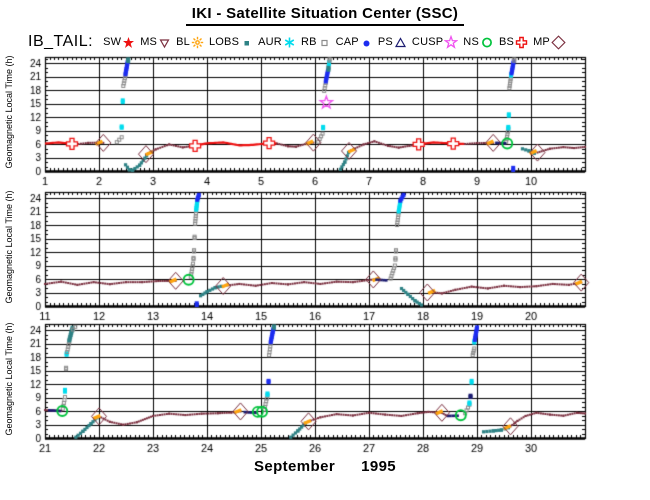 The height and width of the screenshot is (500, 650). I want to click on legend-item-cap: CAP, so click(354, 42).